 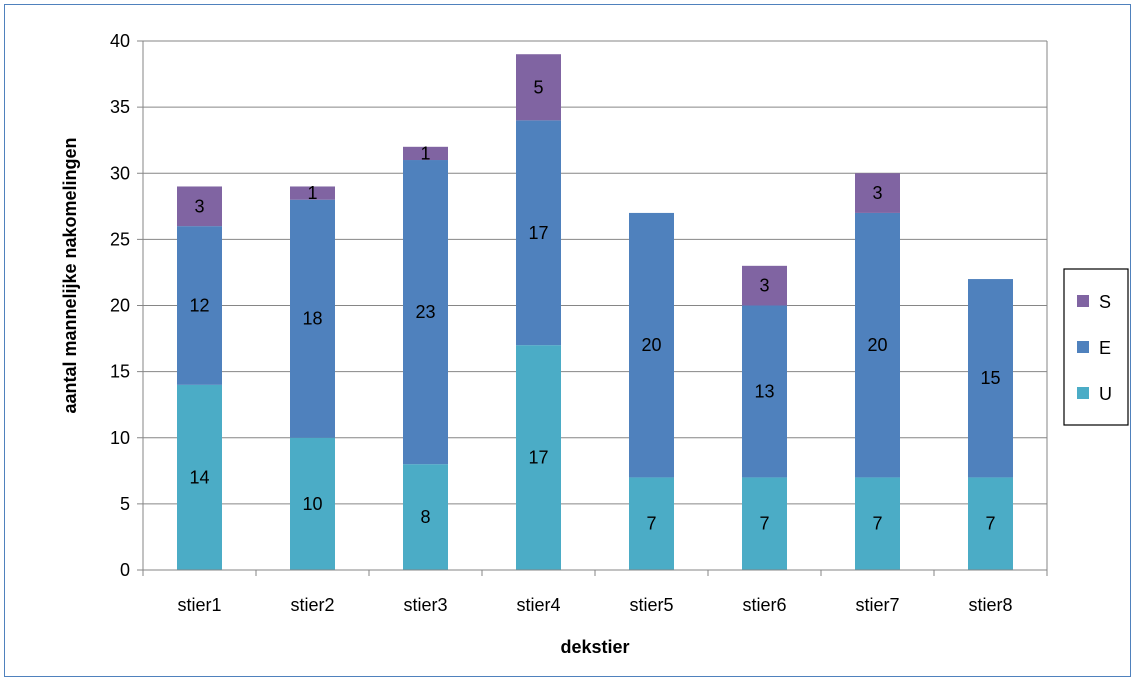 I want to click on data-label: 23, so click(x=425, y=312).